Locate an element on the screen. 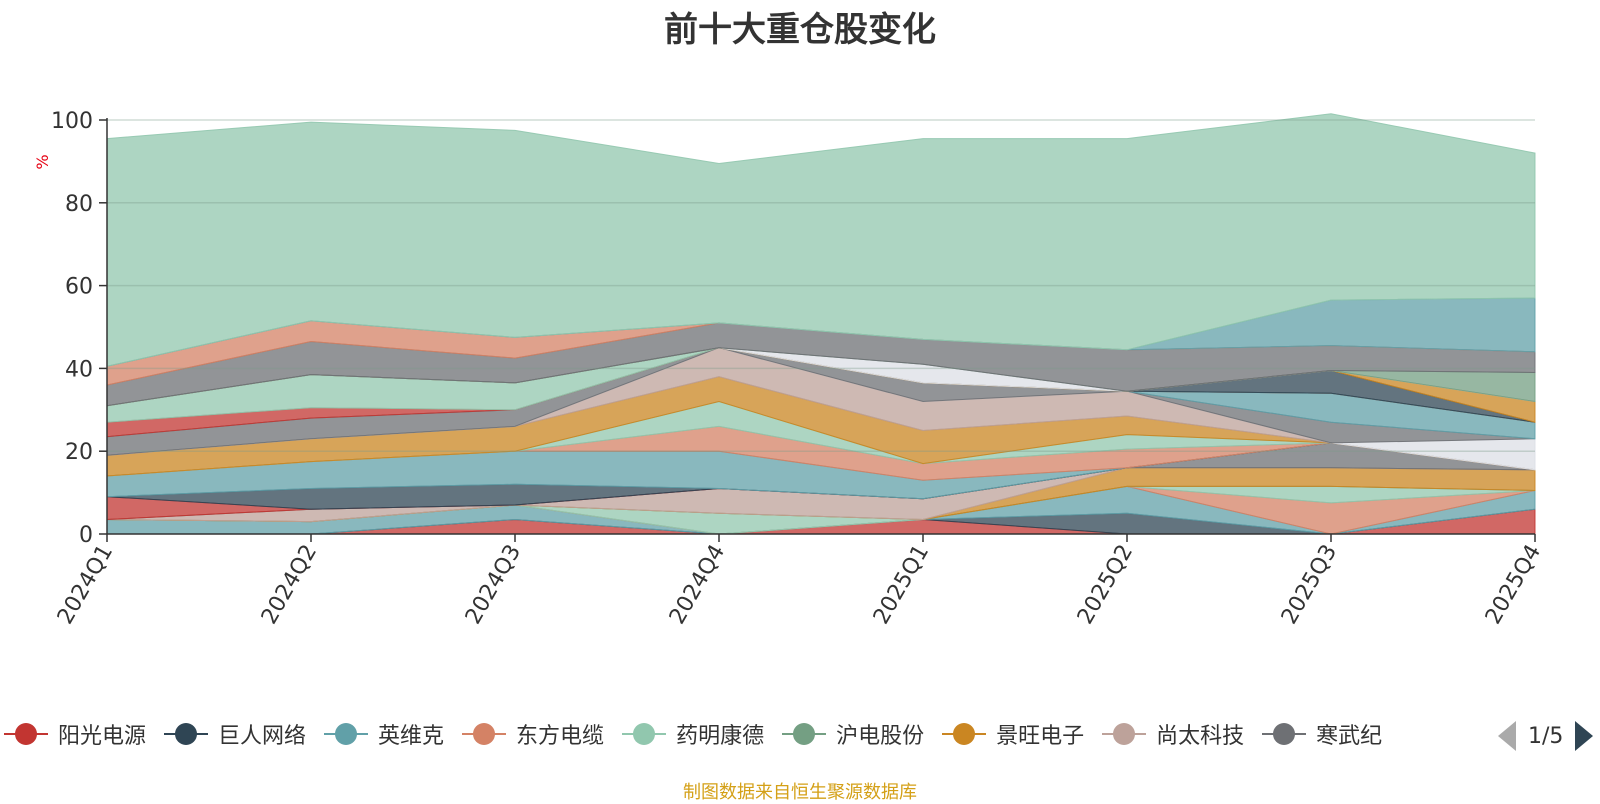 The width and height of the screenshot is (1600, 804). legend-label: 英维克 is located at coordinates (411, 736).